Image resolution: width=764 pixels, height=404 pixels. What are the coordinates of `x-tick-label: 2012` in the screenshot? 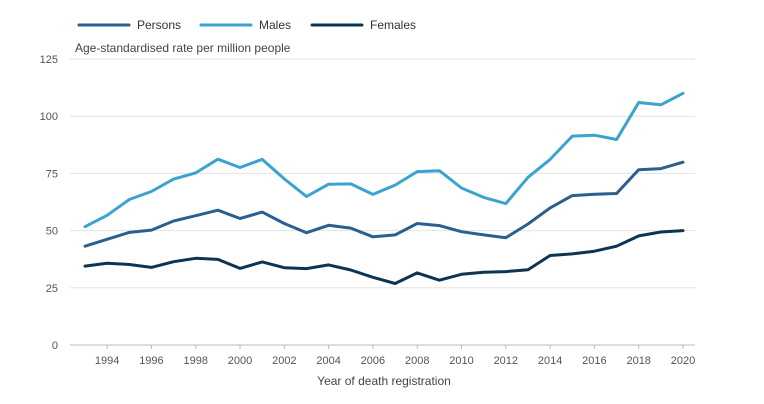 It's located at (506, 361).